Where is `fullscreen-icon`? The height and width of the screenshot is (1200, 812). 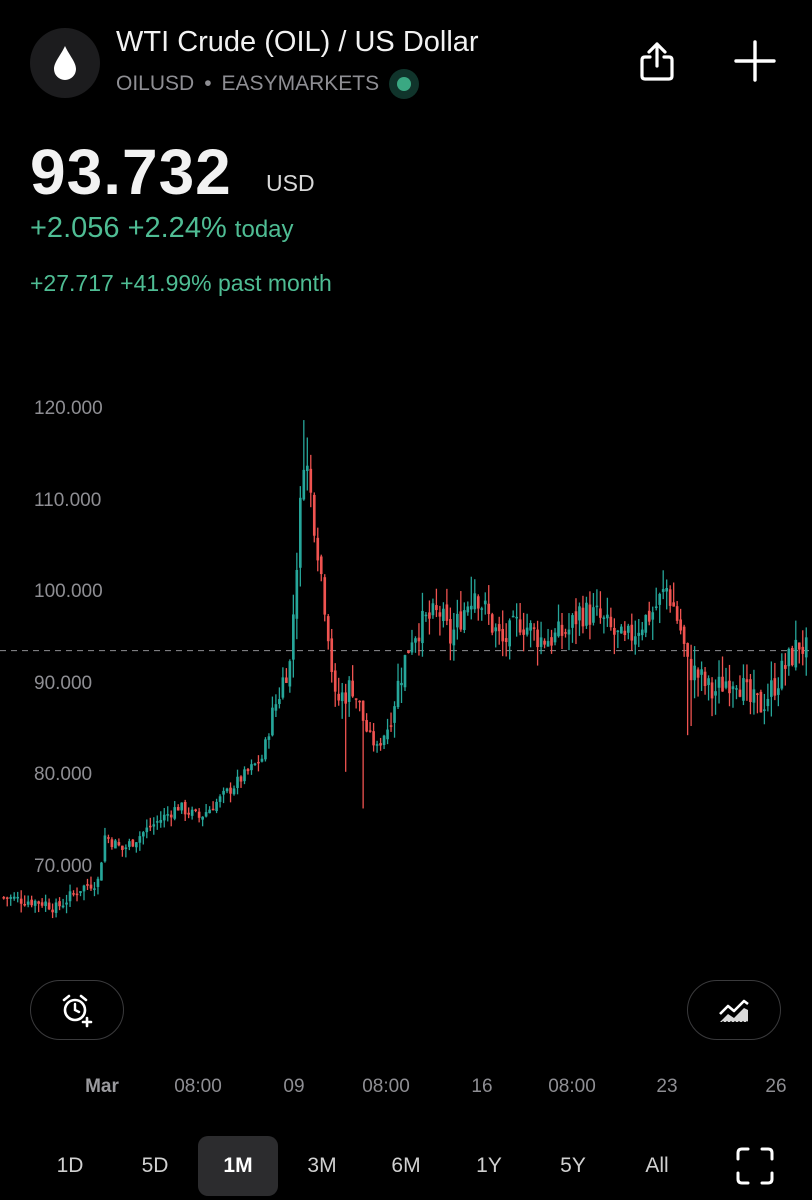 fullscreen-icon is located at coordinates (755, 1166).